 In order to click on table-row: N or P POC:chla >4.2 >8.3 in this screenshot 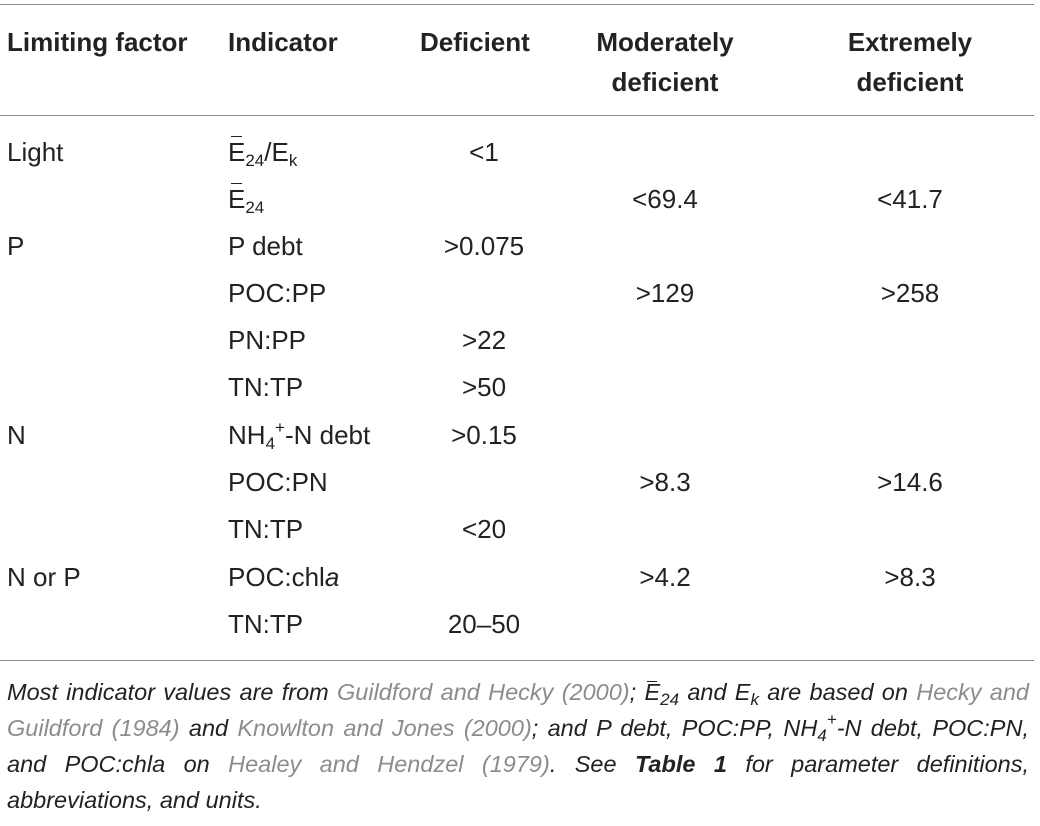, I will do `click(517, 577)`.